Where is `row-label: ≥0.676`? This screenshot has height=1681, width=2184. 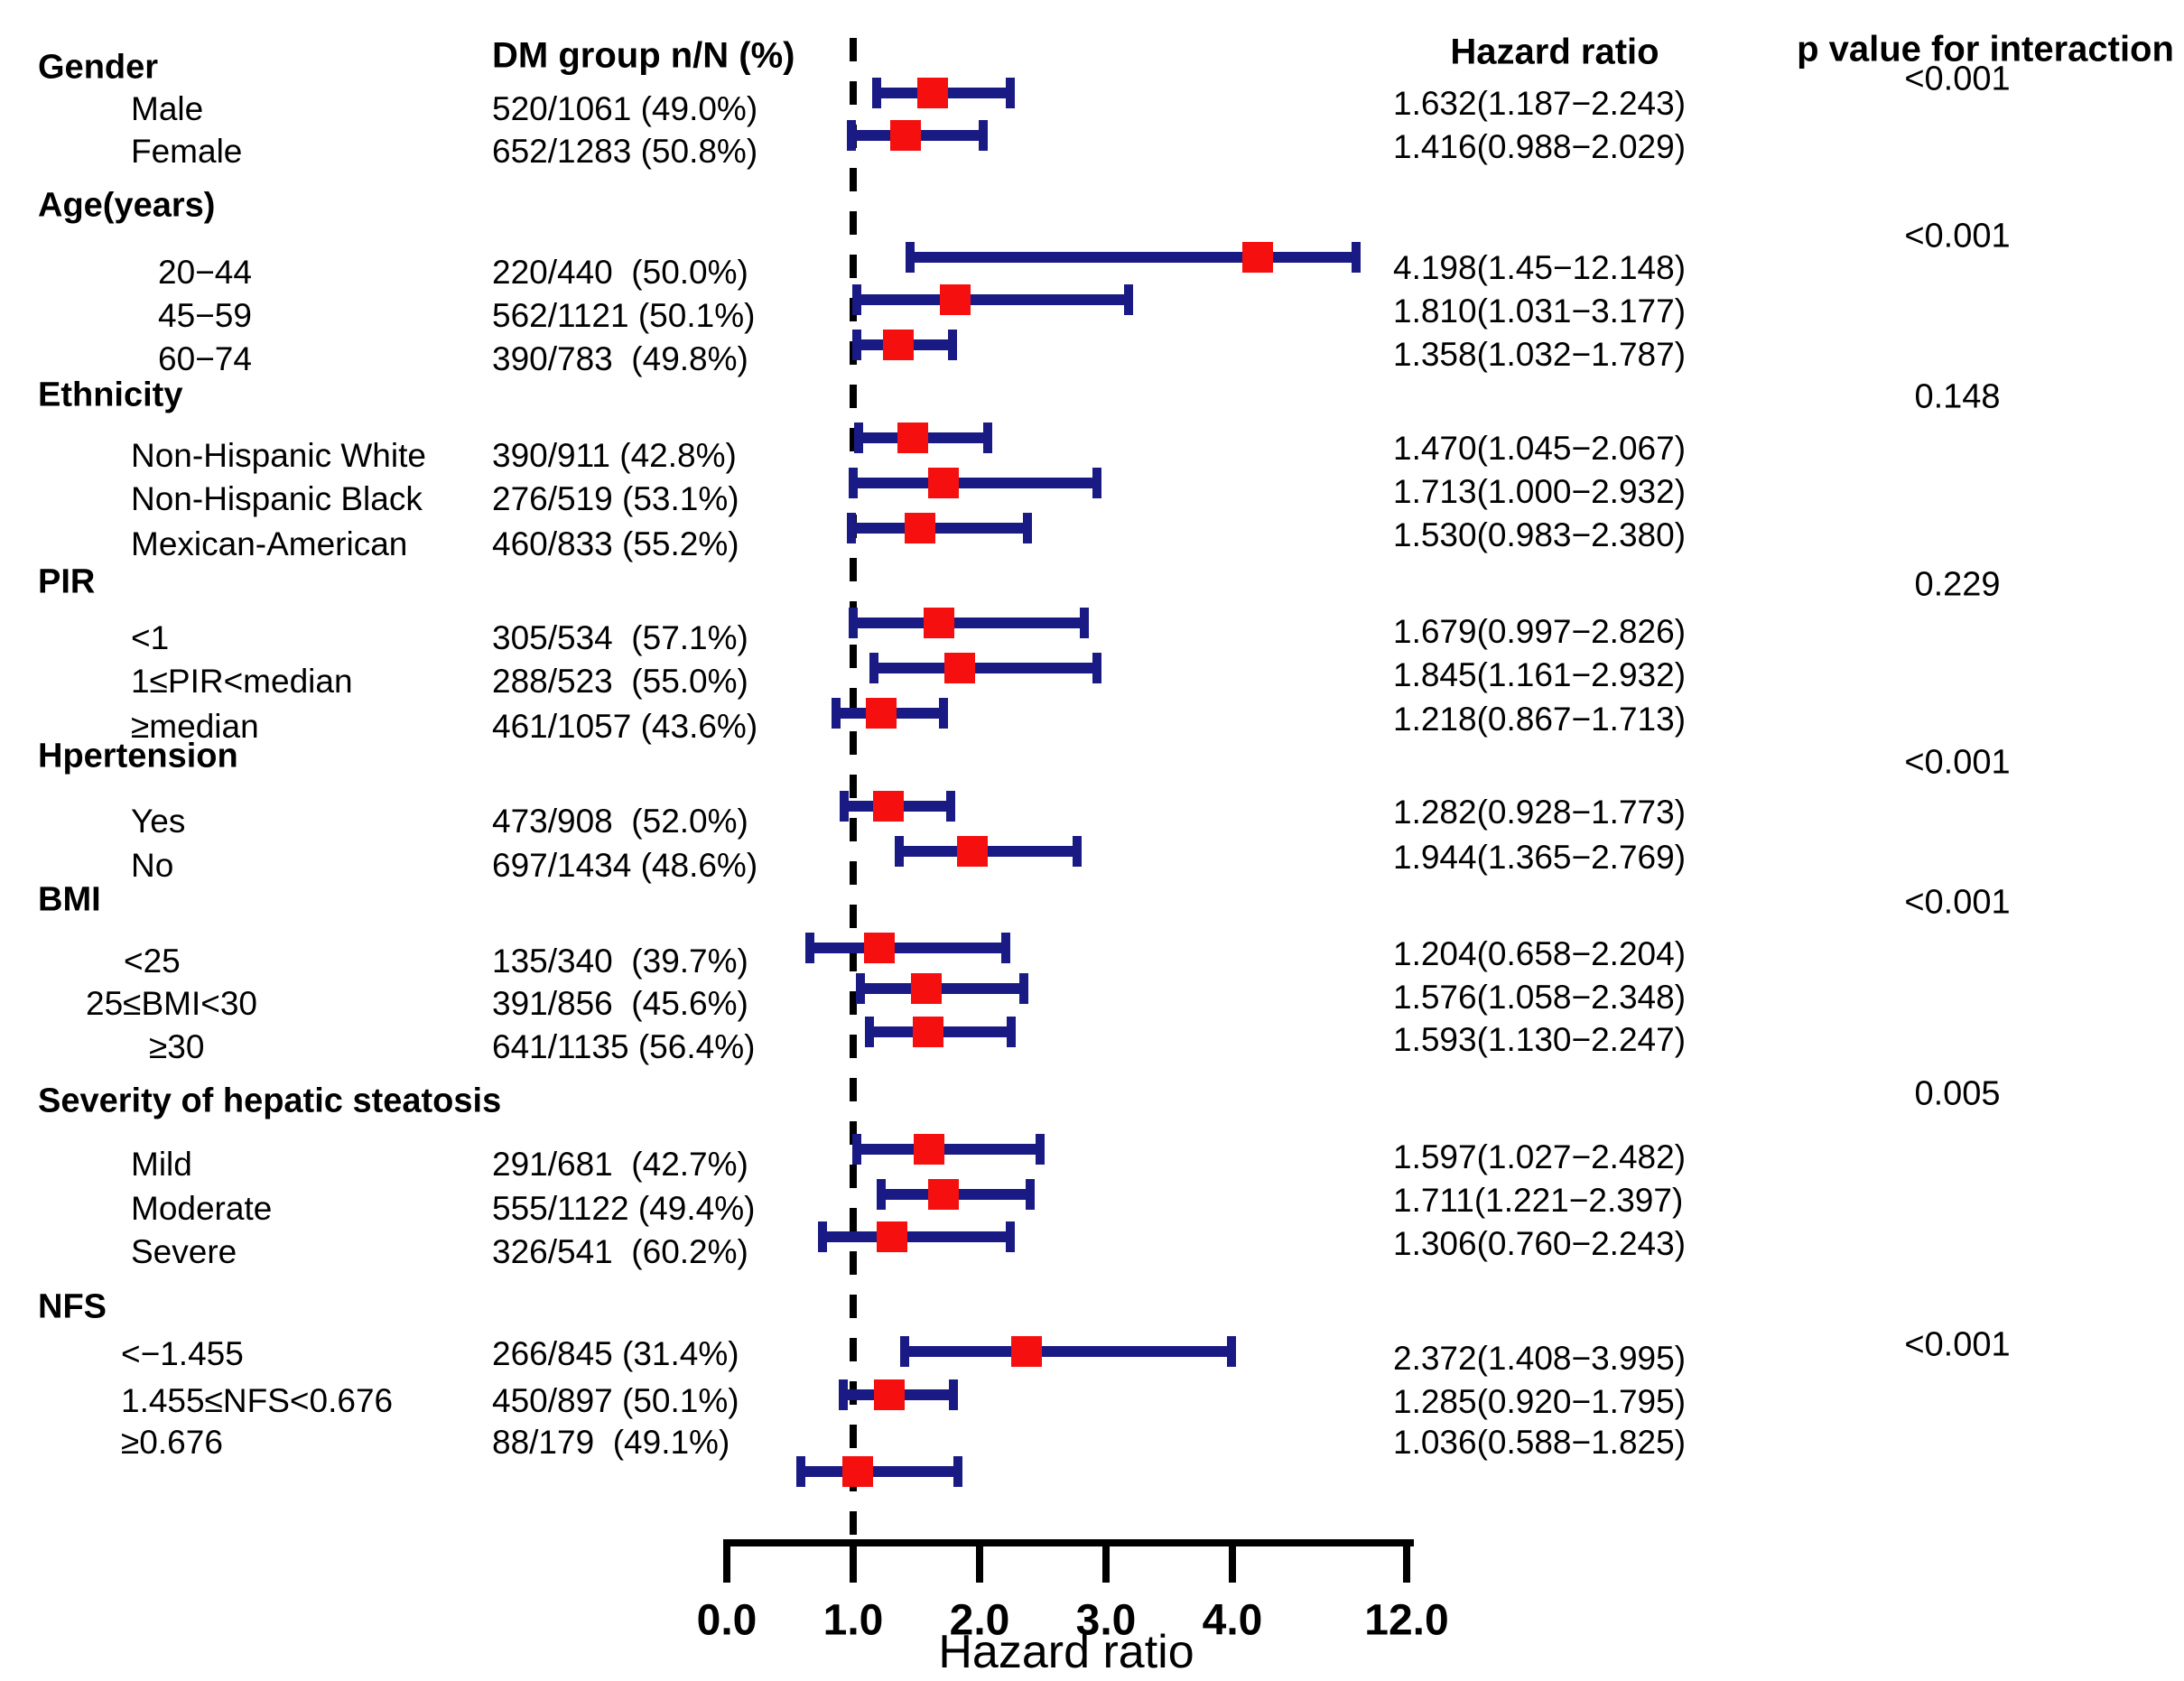 row-label: ≥0.676 is located at coordinates (172, 1442).